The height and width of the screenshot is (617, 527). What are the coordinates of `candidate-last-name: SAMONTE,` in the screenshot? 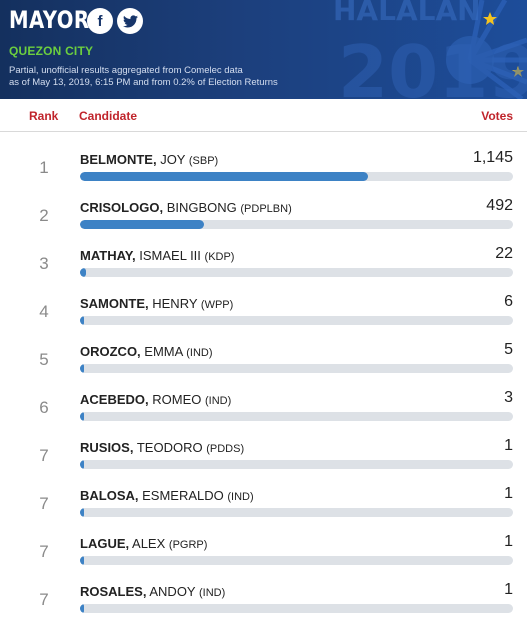 It's located at (114, 303).